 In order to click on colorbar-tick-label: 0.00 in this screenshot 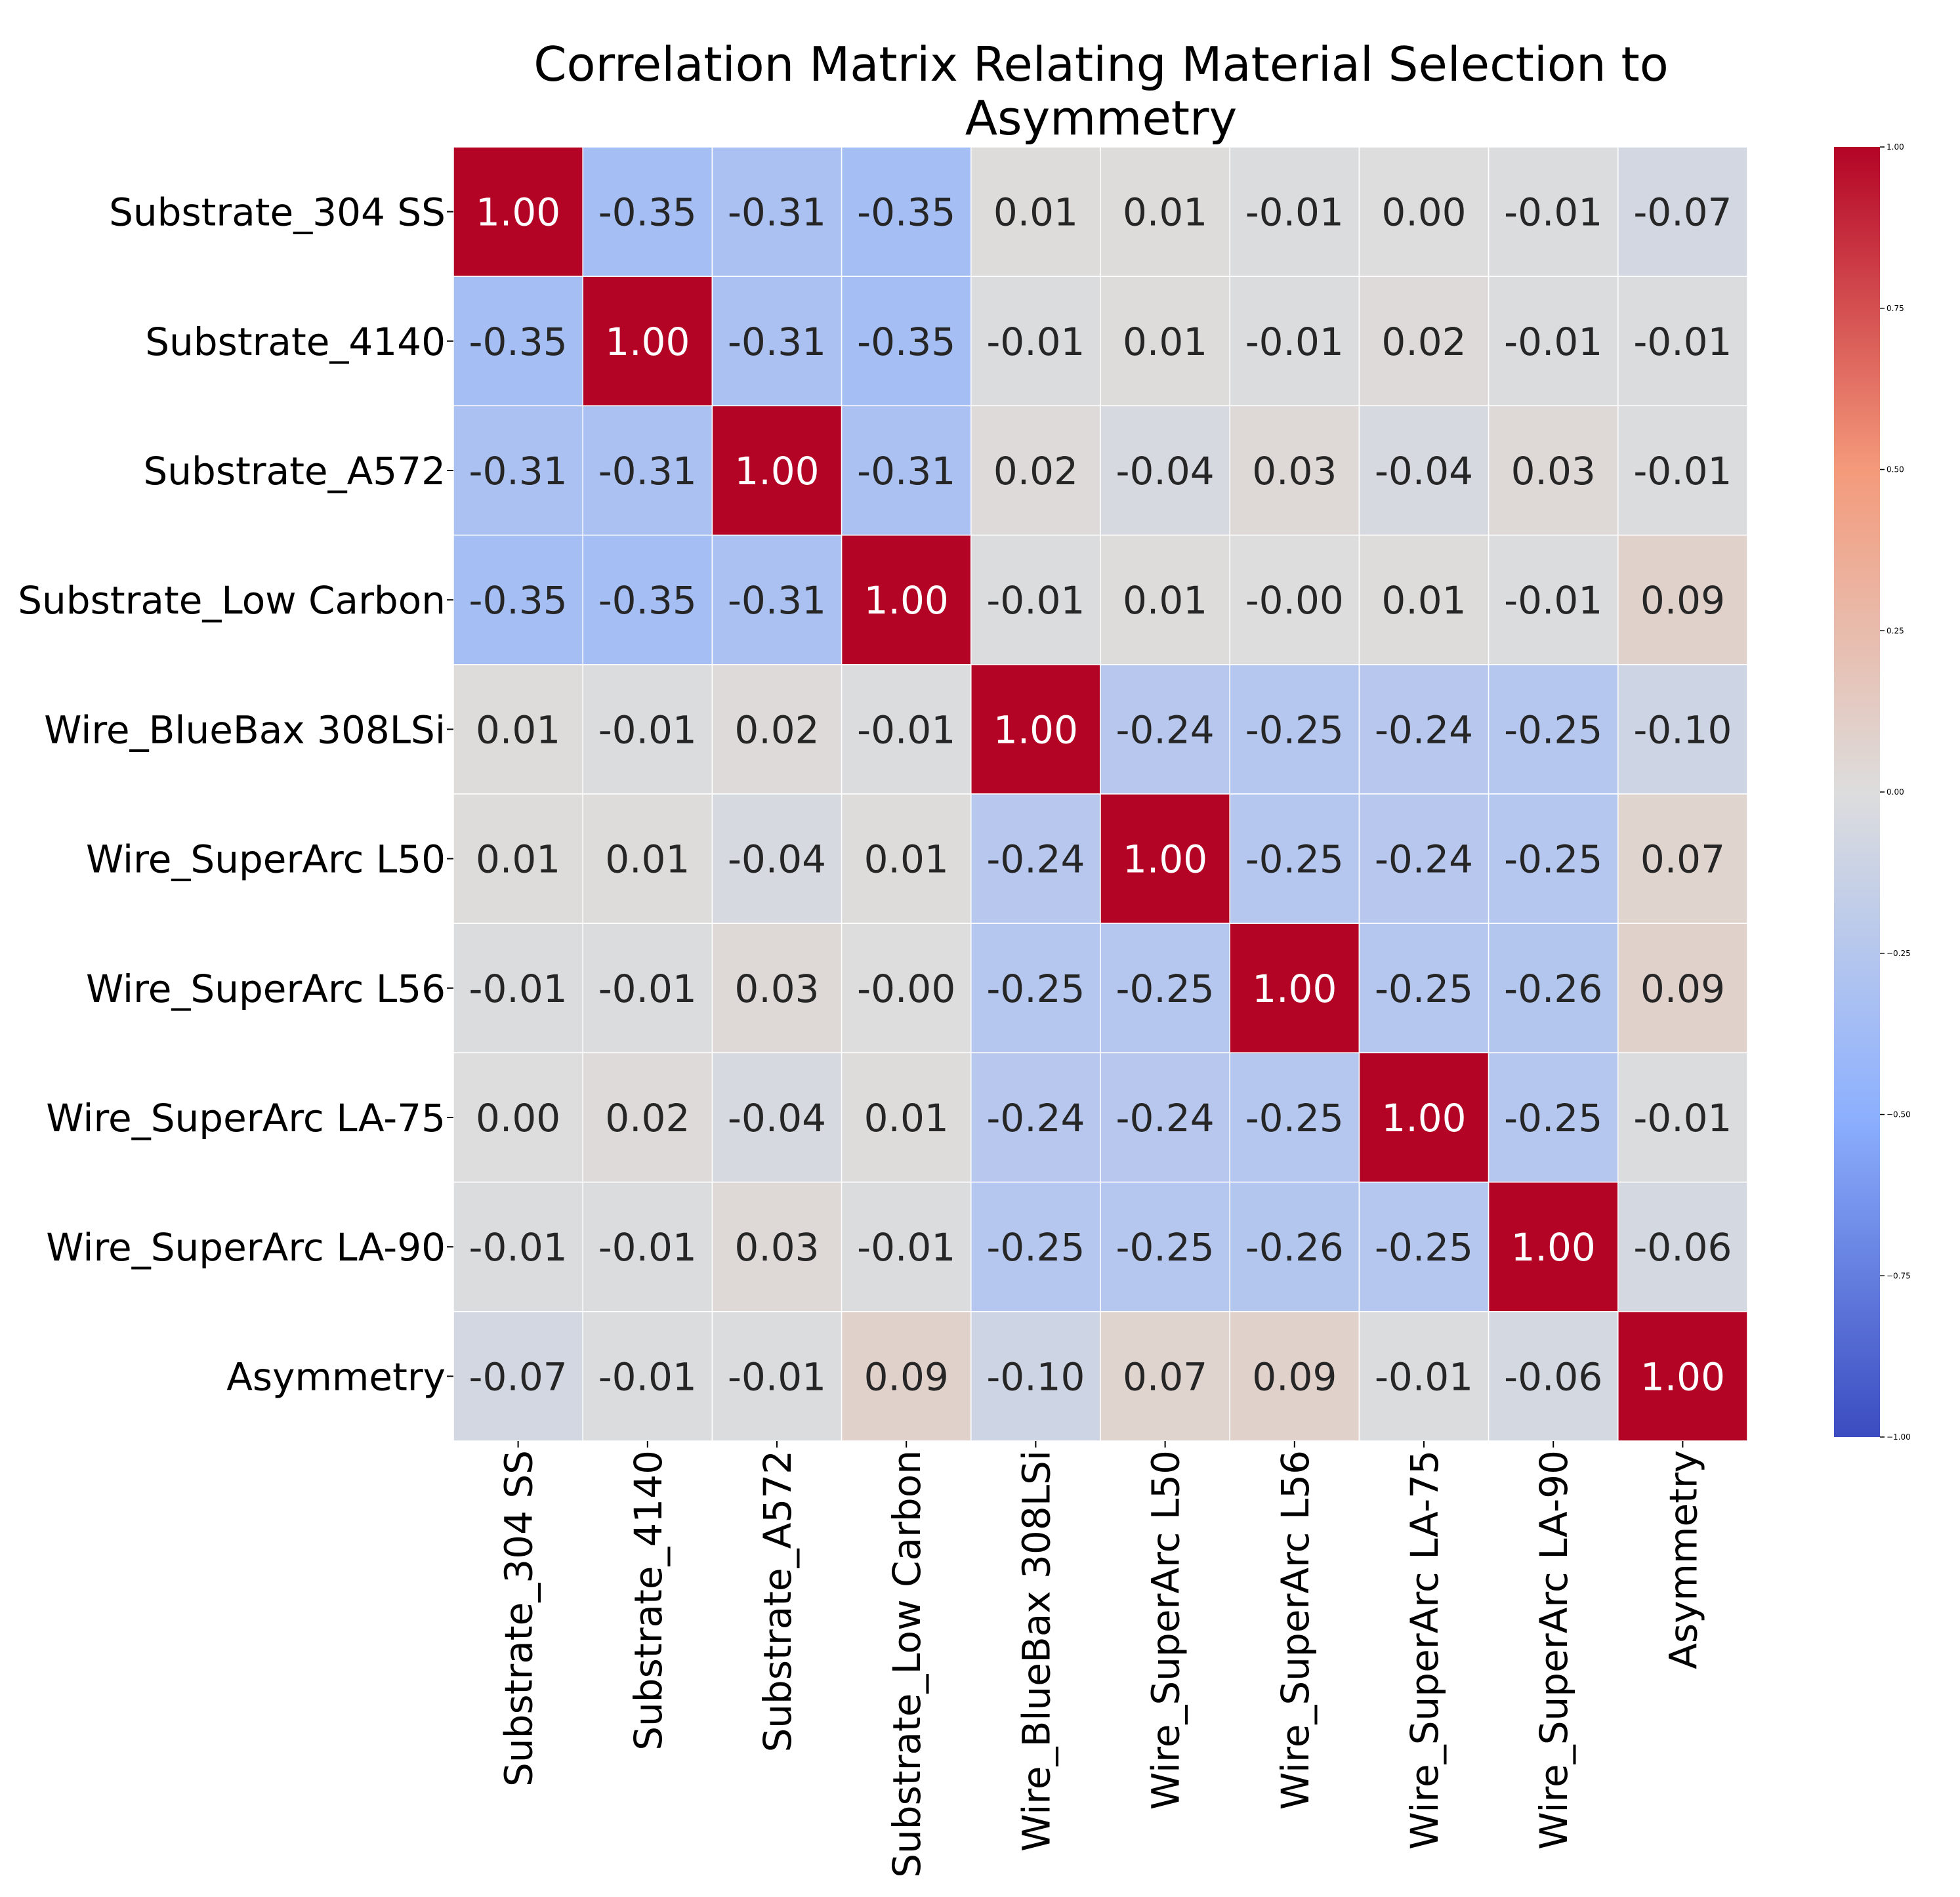, I will do `click(1895, 792)`.